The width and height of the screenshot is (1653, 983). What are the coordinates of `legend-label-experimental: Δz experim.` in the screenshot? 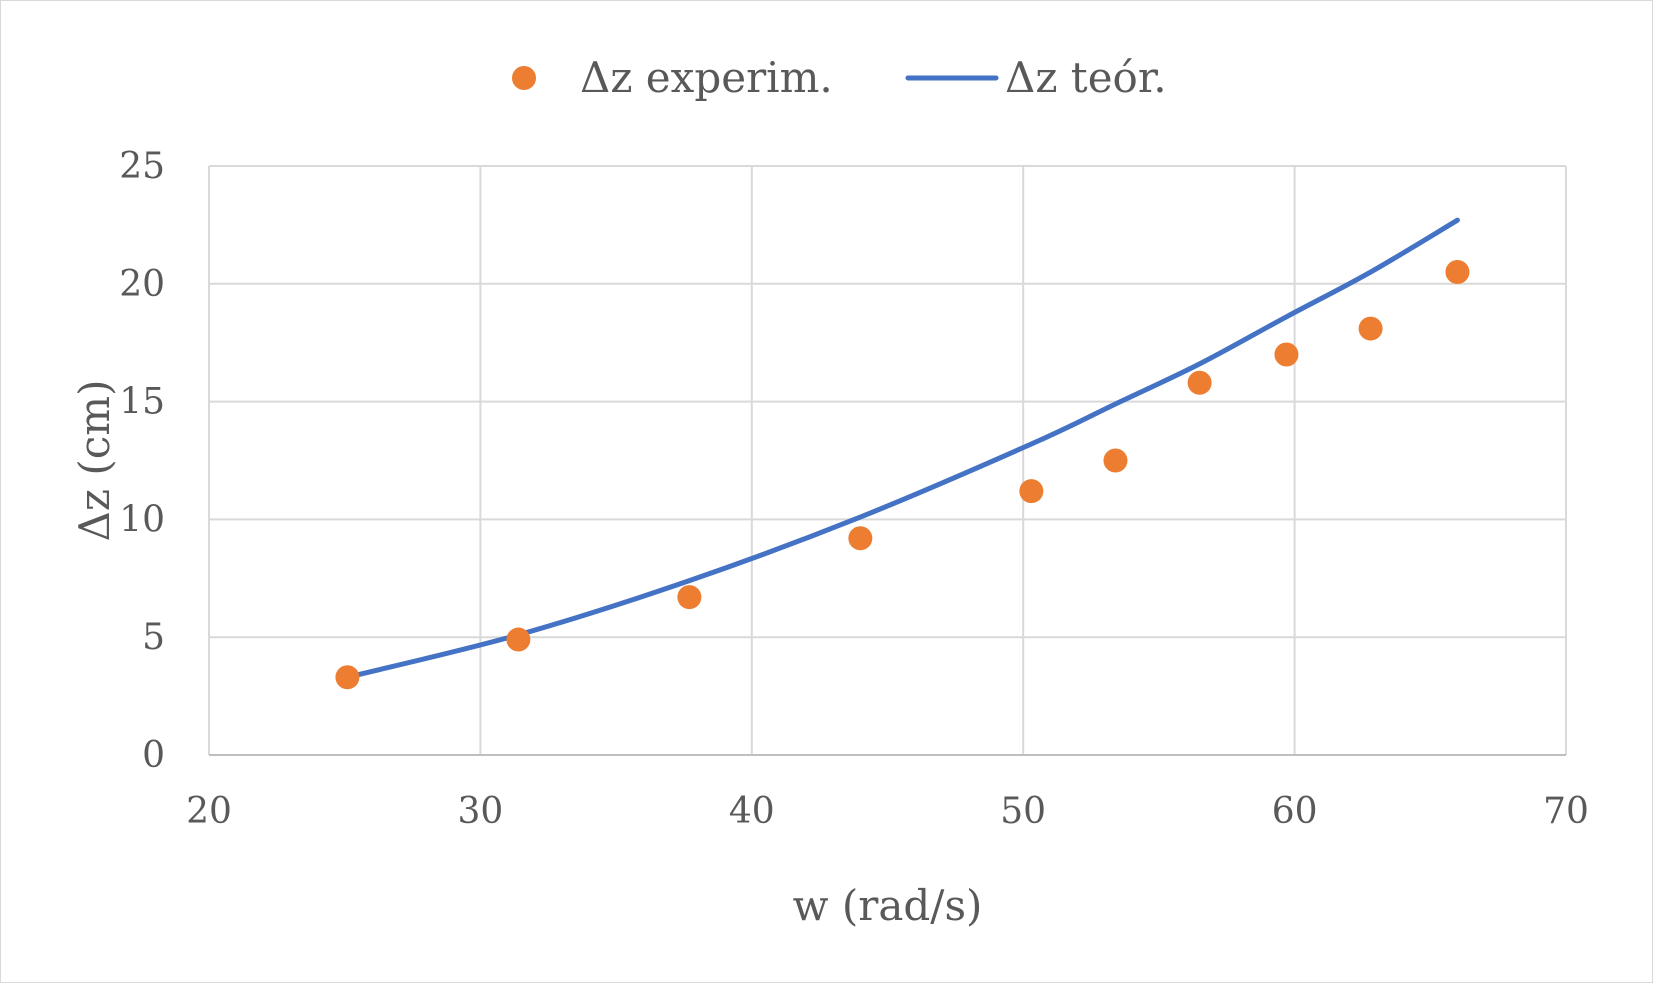 It's located at (706, 77).